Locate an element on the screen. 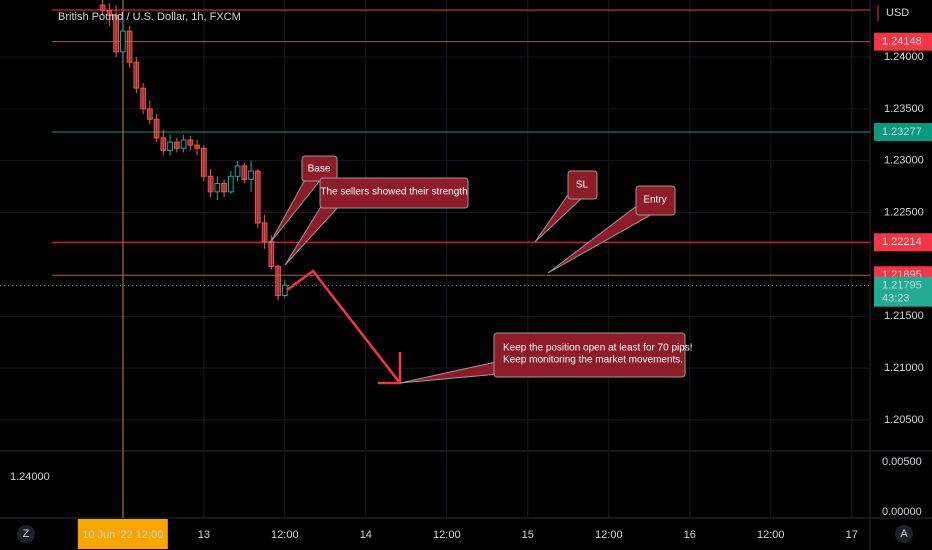  button-label: A is located at coordinates (904, 534).